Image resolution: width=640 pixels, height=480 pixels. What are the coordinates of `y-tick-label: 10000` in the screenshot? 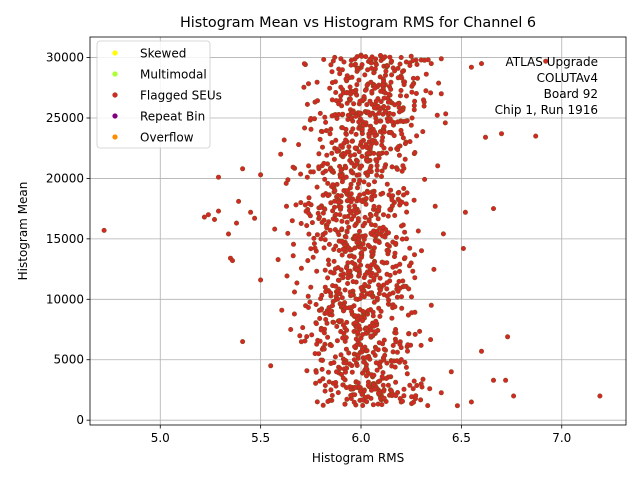 It's located at (65, 299).